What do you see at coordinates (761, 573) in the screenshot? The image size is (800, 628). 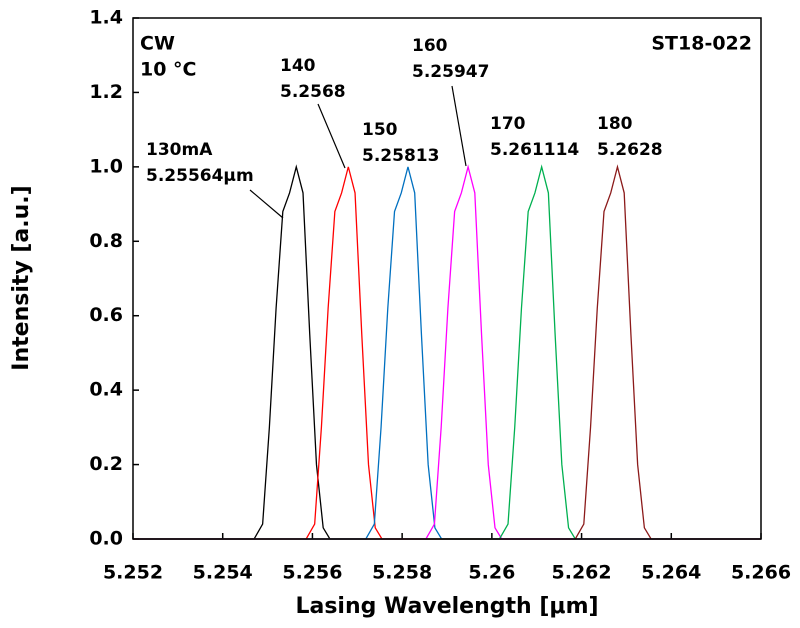 I see `x-tick-label: 5.266` at bounding box center [761, 573].